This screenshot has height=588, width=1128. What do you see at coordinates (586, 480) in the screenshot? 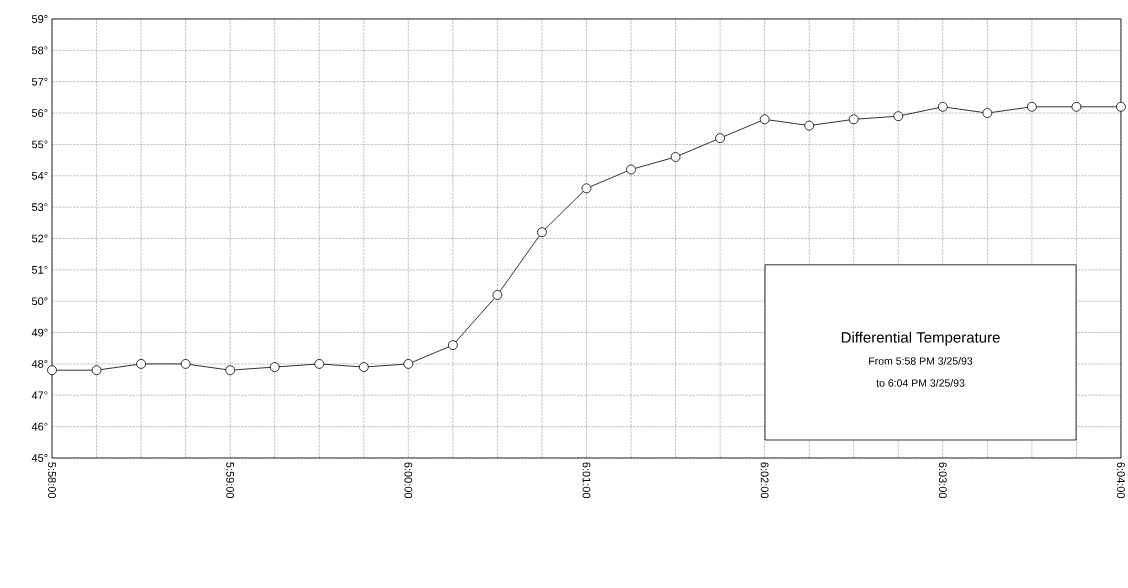
I see `x-tick-label: 6:01:00` at bounding box center [586, 480].